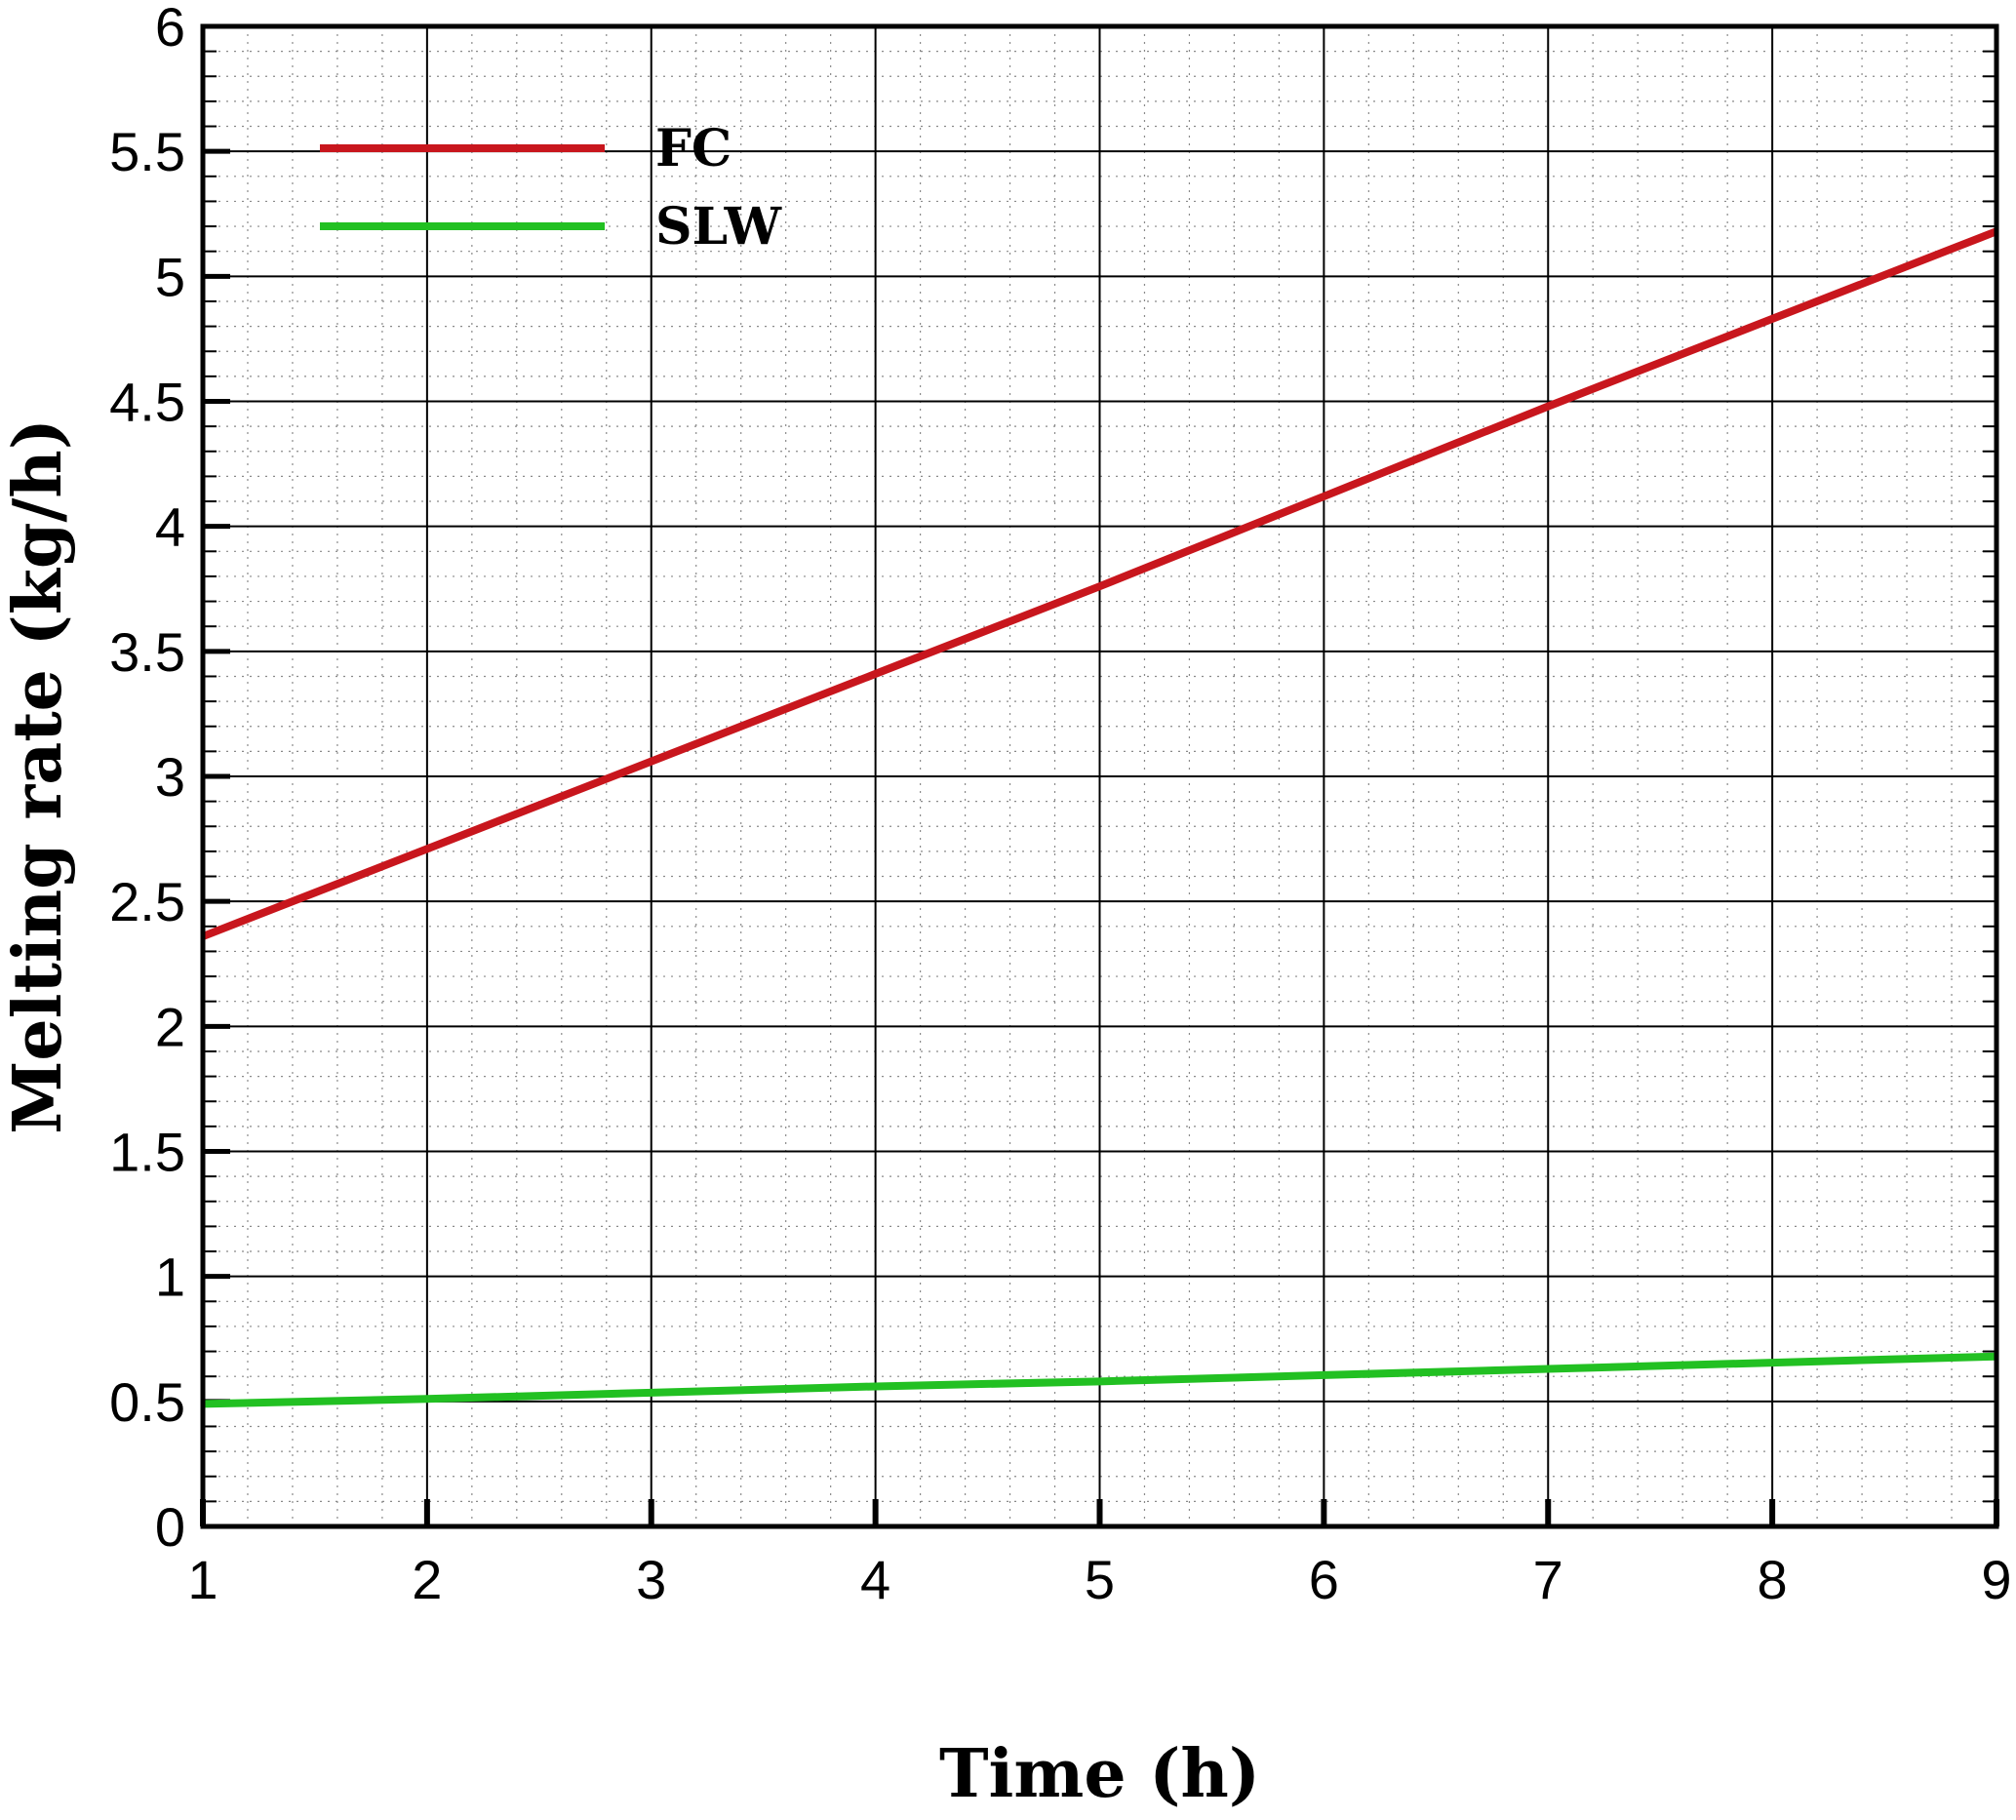 This screenshot has height=1820, width=2016. Describe the element at coordinates (1099, 1380) in the screenshot. I see `series-line-slw` at that location.